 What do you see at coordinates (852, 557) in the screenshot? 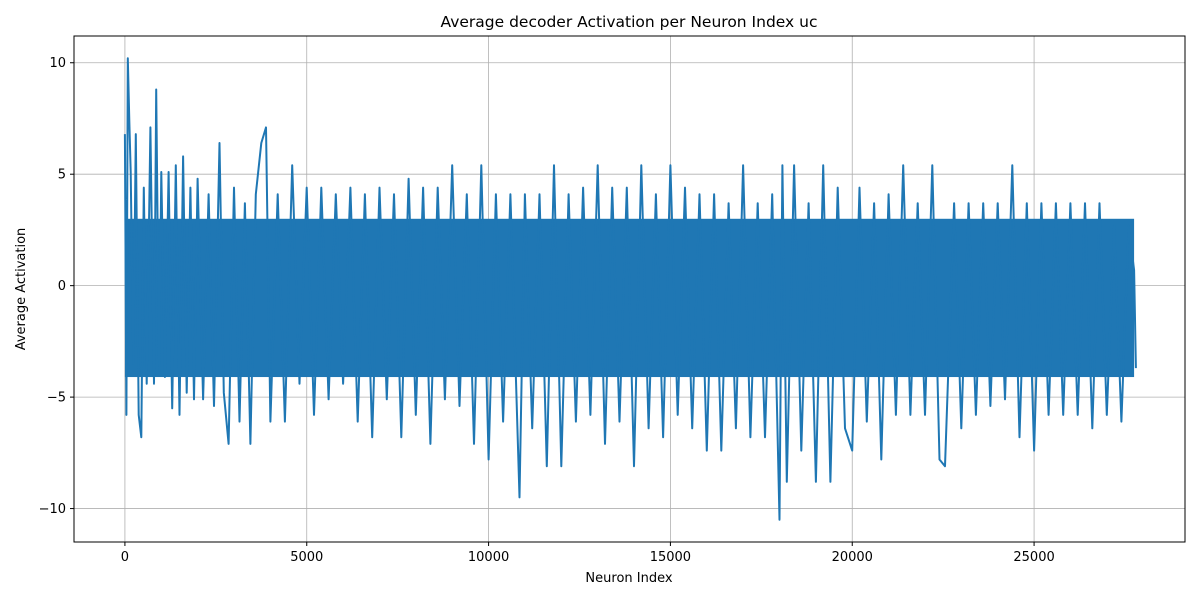
I see `x-tick-label: 20000` at bounding box center [852, 557].